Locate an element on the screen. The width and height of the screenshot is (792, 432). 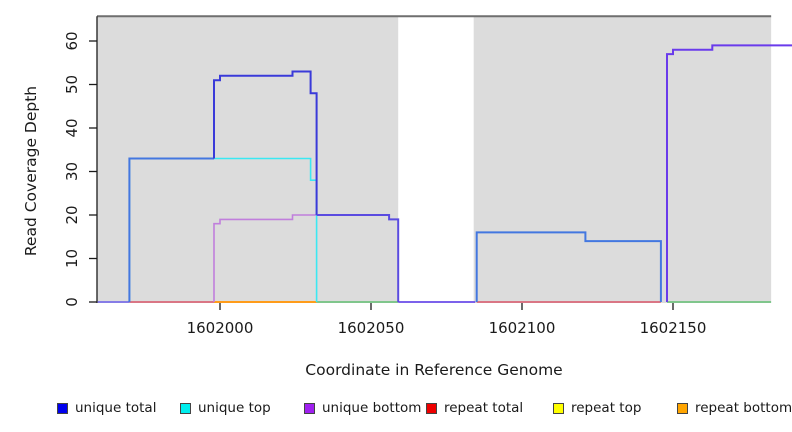
legend-item-repeat-total: repeat total is located at coordinates (474, 408).